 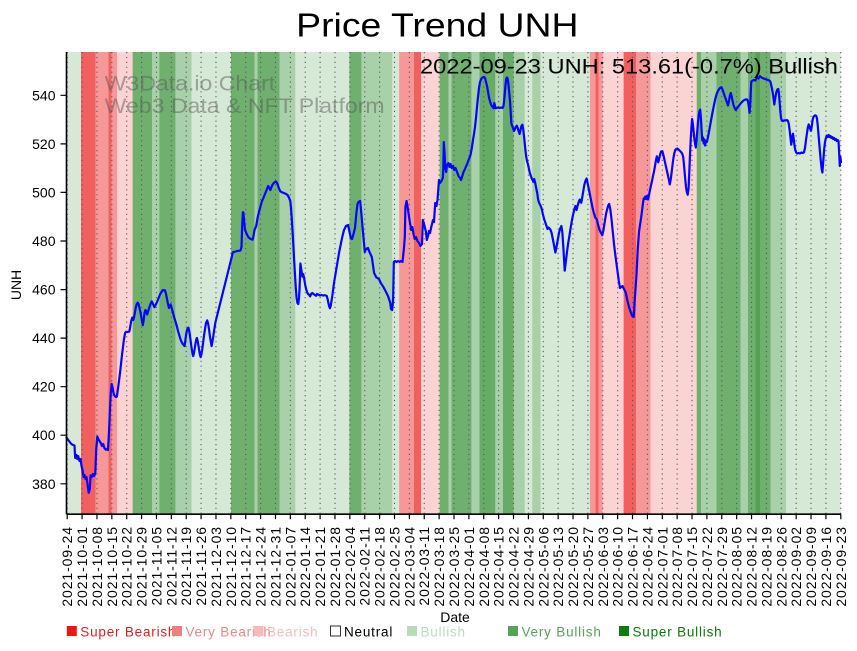 What do you see at coordinates (678, 632) in the screenshot?
I see `svg-text: Super Bullish` at bounding box center [678, 632].